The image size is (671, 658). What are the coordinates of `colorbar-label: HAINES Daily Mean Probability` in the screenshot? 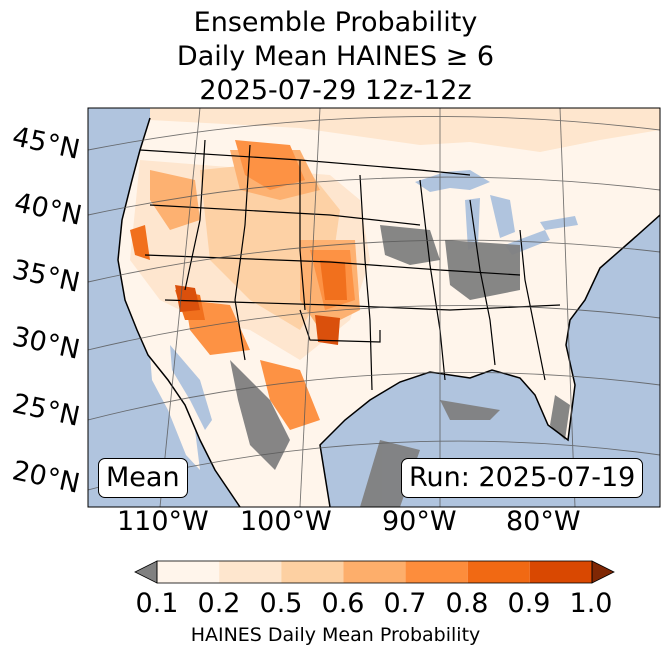 It's located at (335, 635).